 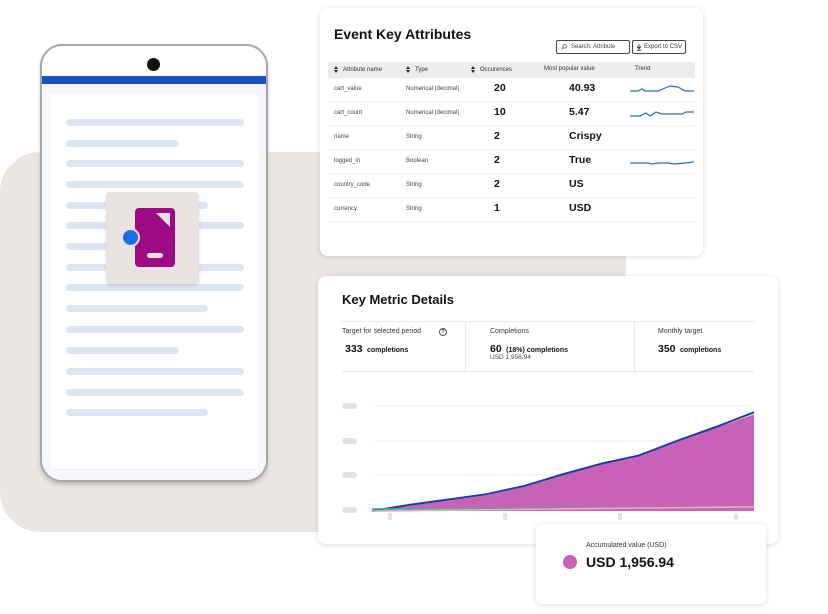 What do you see at coordinates (417, 161) in the screenshot?
I see `attribute-type: Boolean` at bounding box center [417, 161].